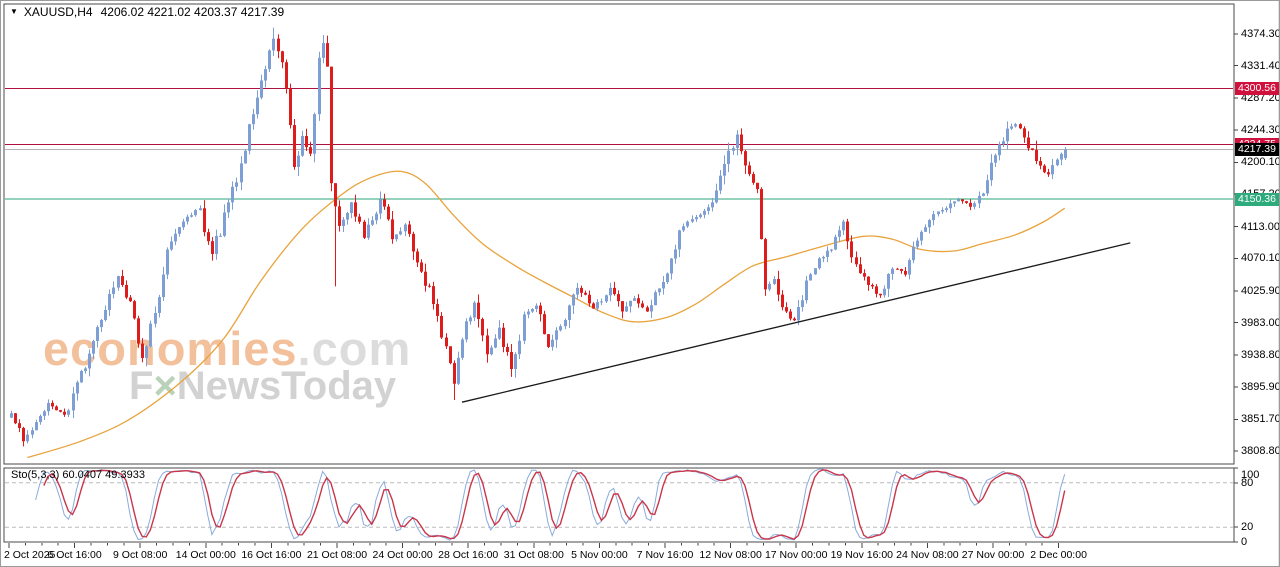 The height and width of the screenshot is (567, 1280). Describe the element at coordinates (554, 504) in the screenshot. I see `stochastic-d-line` at that location.